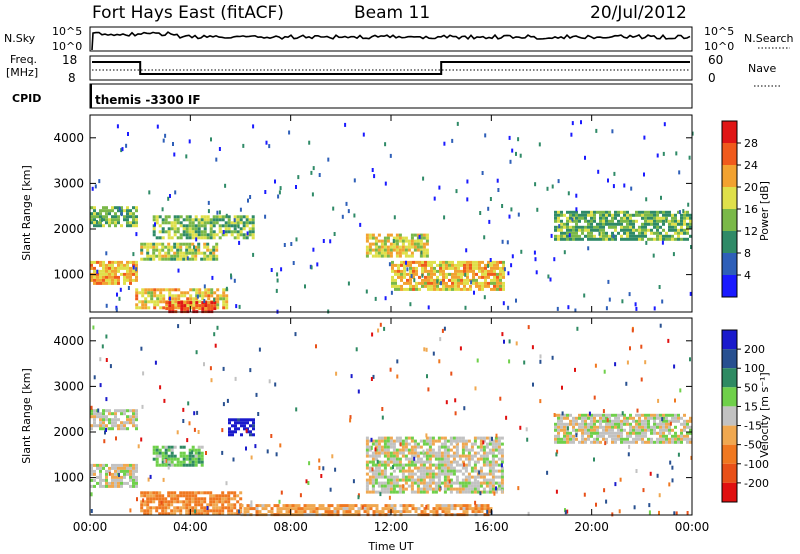  What do you see at coordinates (764, 414) in the screenshot?
I see `velocity-colorbar-label: Velocity [m s⁻¹]` at bounding box center [764, 414].